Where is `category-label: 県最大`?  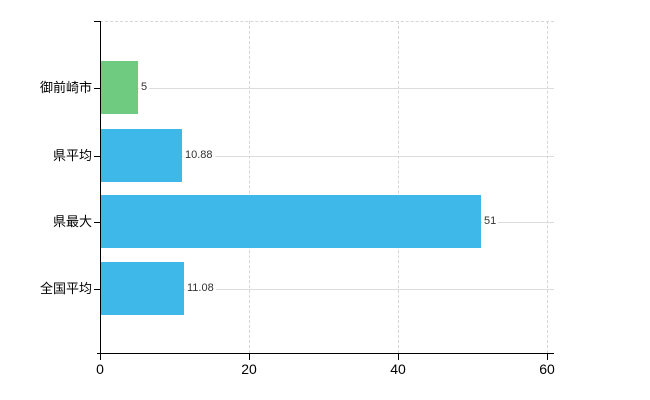
category-label: 県最大 is located at coordinates (72, 221).